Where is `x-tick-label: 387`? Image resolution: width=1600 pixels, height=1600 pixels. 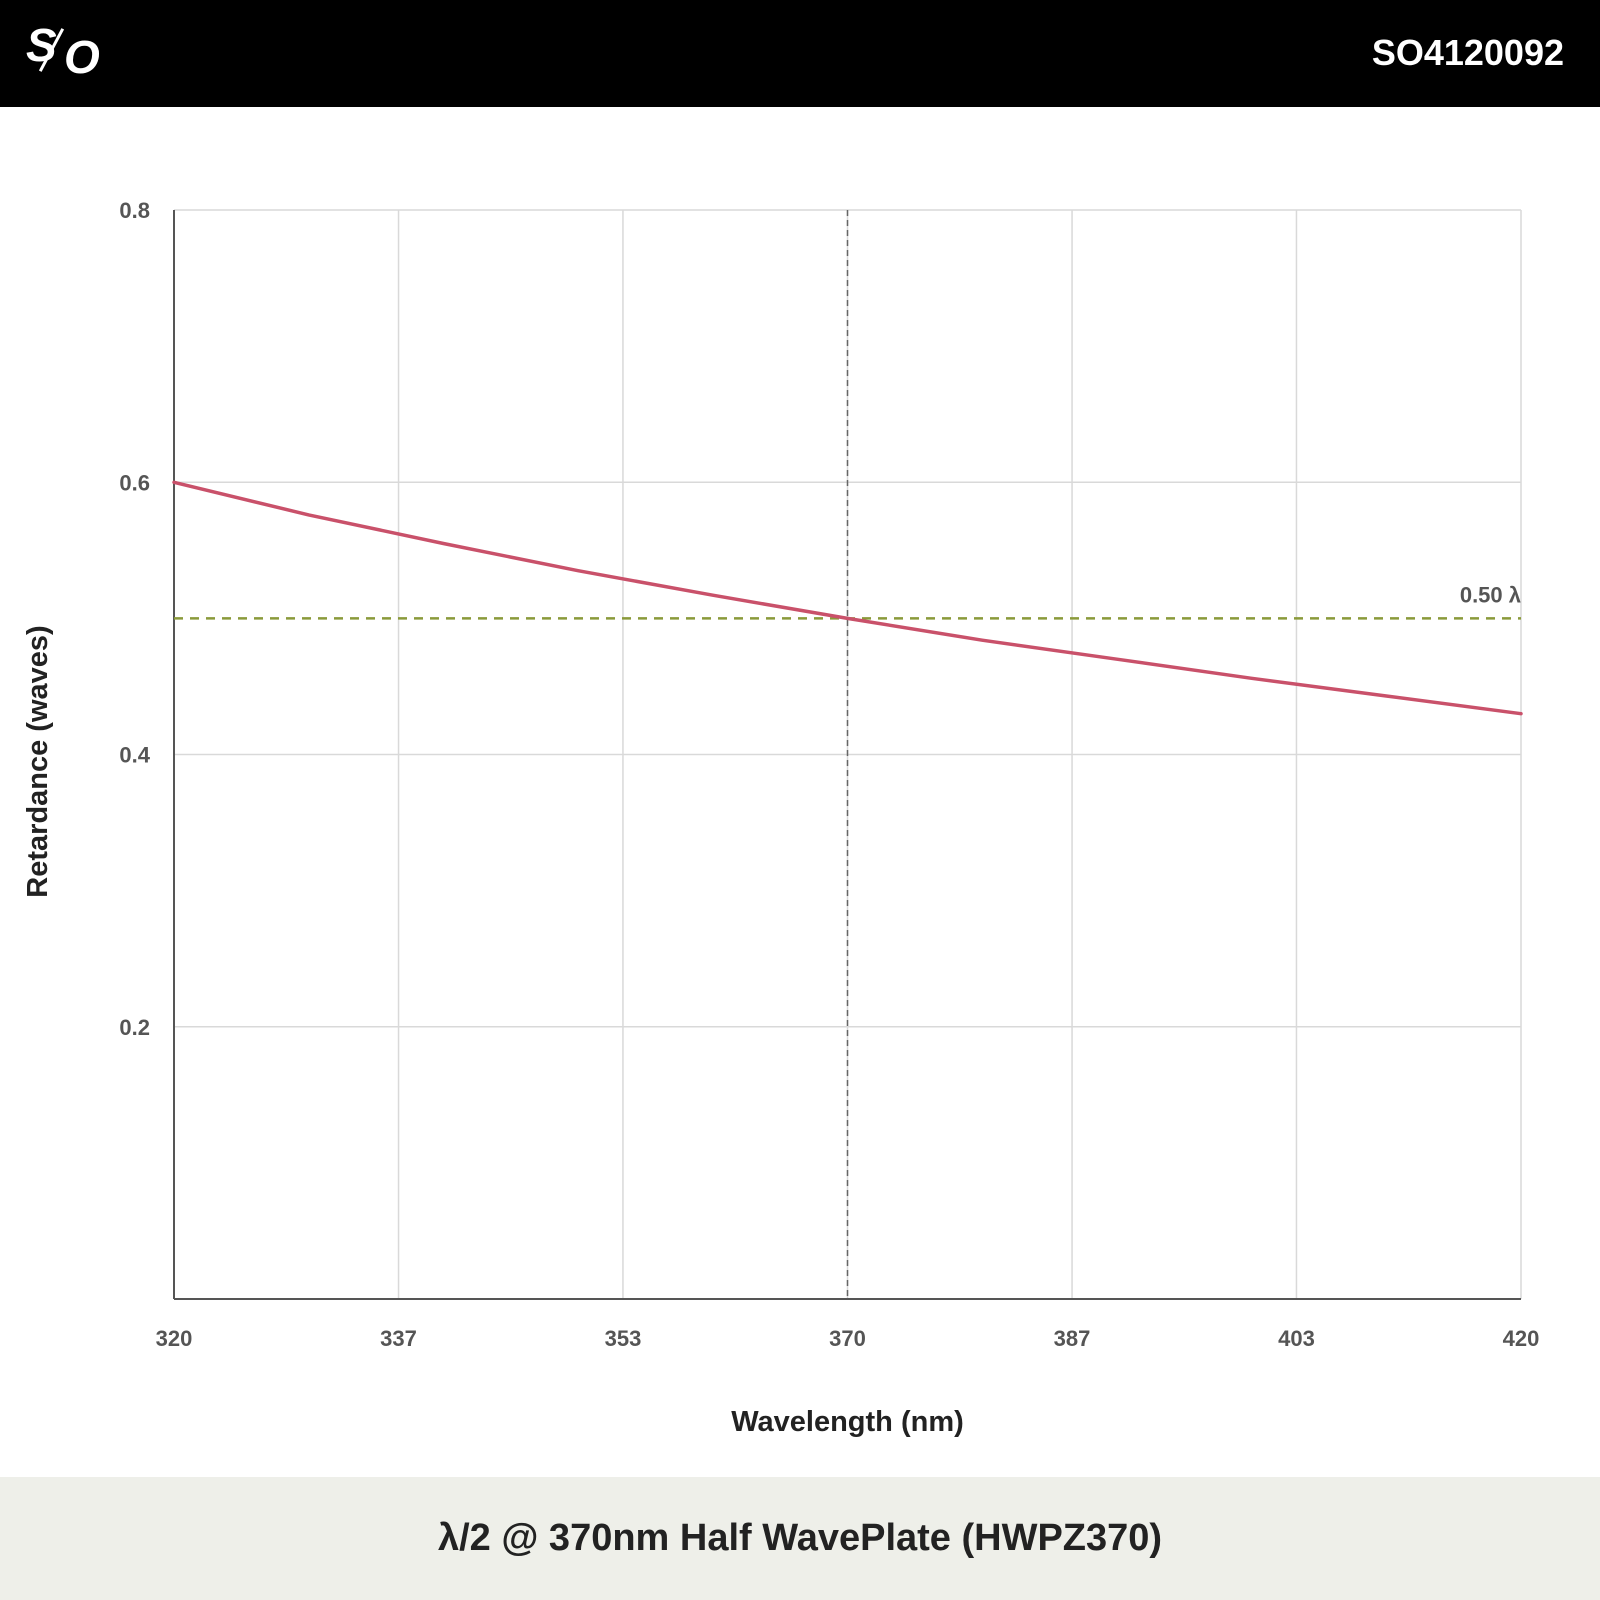
x-tick-label: 387 is located at coordinates (1072, 1338).